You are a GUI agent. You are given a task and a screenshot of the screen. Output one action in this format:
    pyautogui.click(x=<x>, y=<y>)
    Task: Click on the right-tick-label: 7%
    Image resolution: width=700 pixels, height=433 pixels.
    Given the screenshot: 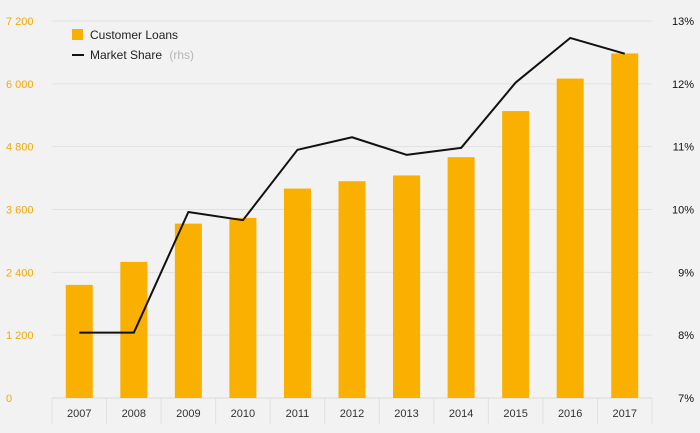 What is the action you would take?
    pyautogui.click(x=686, y=399)
    